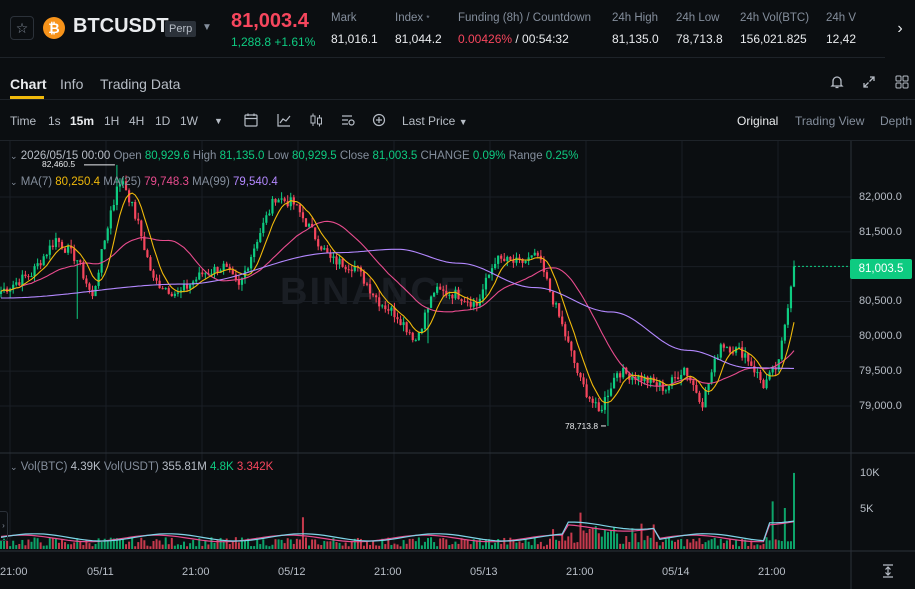 This screenshot has width=915, height=589. Describe the element at coordinates (837, 84) in the screenshot. I see `bell-icon` at that location.